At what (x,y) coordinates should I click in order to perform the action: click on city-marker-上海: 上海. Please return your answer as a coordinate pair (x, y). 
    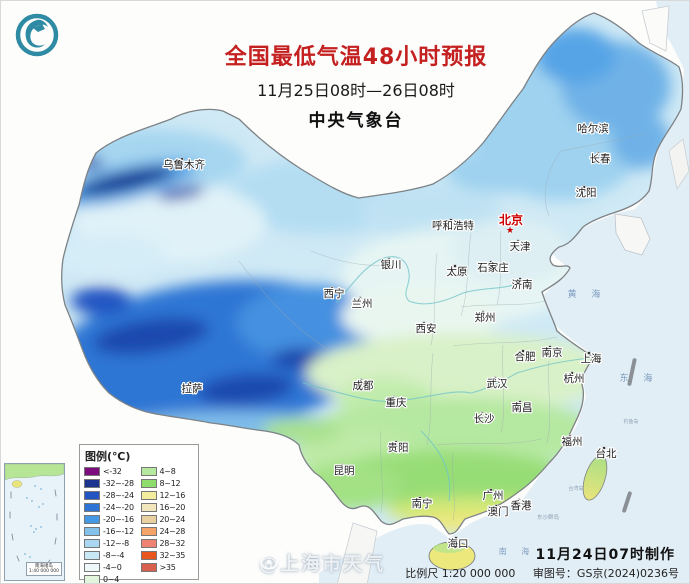
    Looking at the image, I should click on (591, 358).